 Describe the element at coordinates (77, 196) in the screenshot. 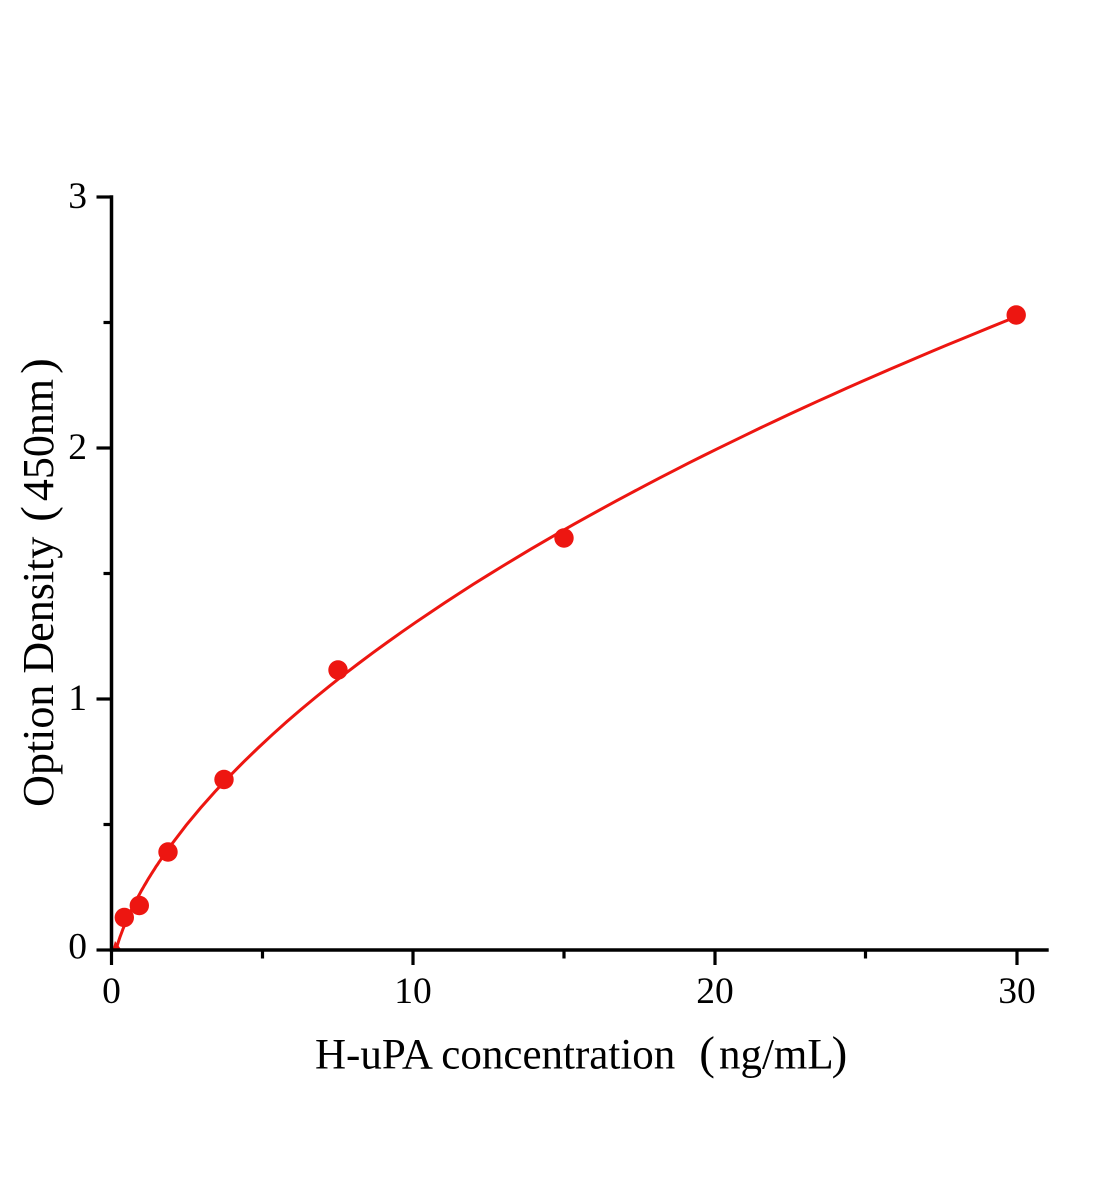

I see `svg-text: 3` at that location.